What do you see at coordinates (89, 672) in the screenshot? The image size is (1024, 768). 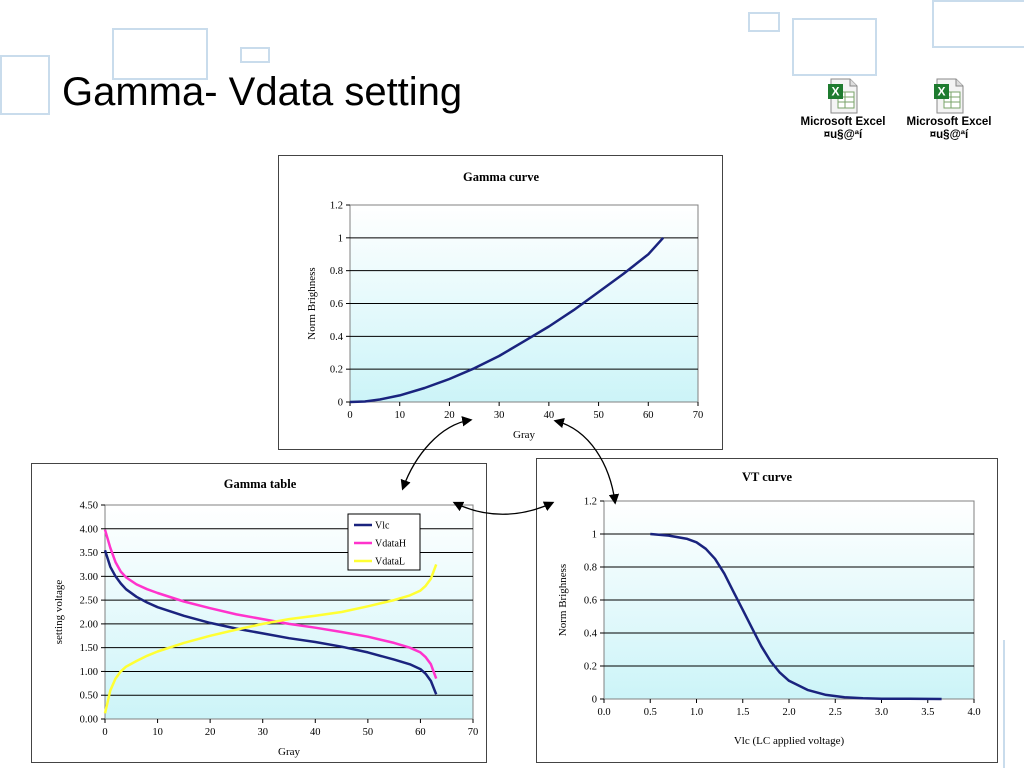 I see `y-tick-label: 1.00` at bounding box center [89, 672].